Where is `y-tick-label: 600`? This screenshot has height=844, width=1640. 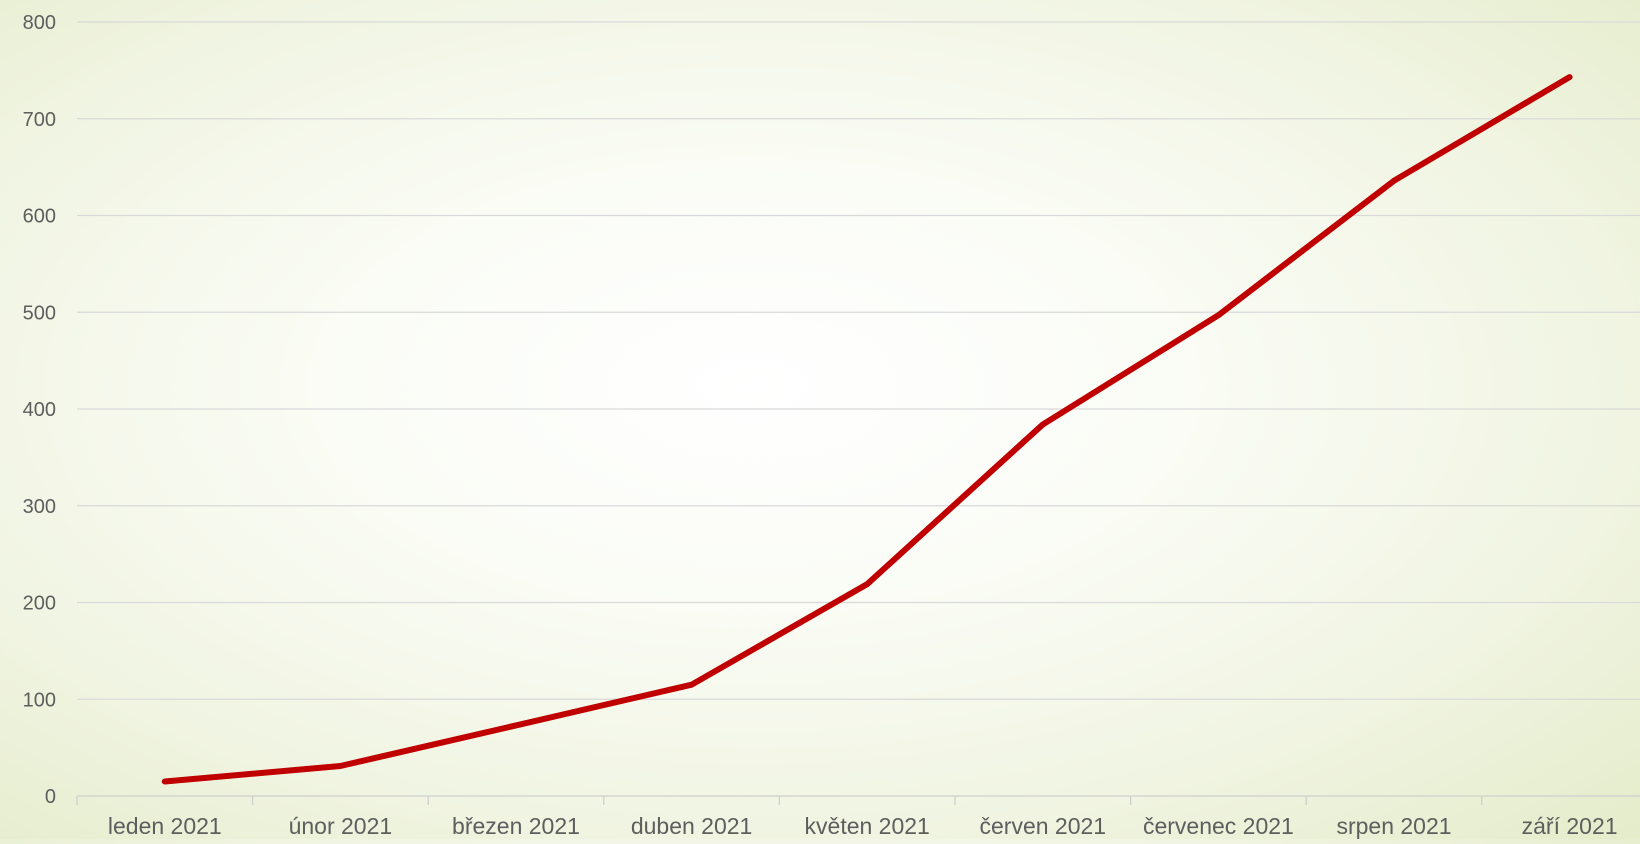
y-tick-label: 600 is located at coordinates (39, 217).